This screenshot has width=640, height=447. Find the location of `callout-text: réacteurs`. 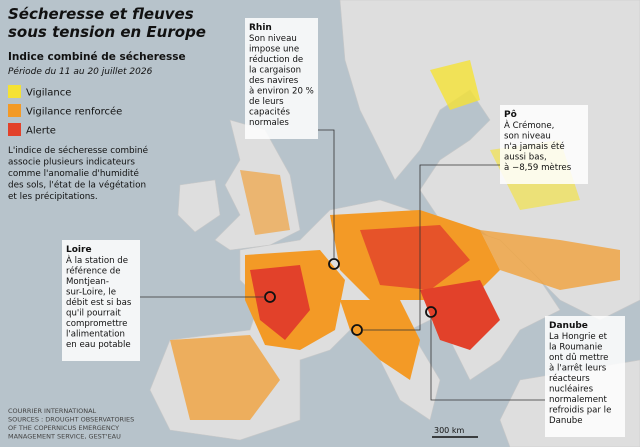

callout-text: réacteurs is located at coordinates (569, 378).